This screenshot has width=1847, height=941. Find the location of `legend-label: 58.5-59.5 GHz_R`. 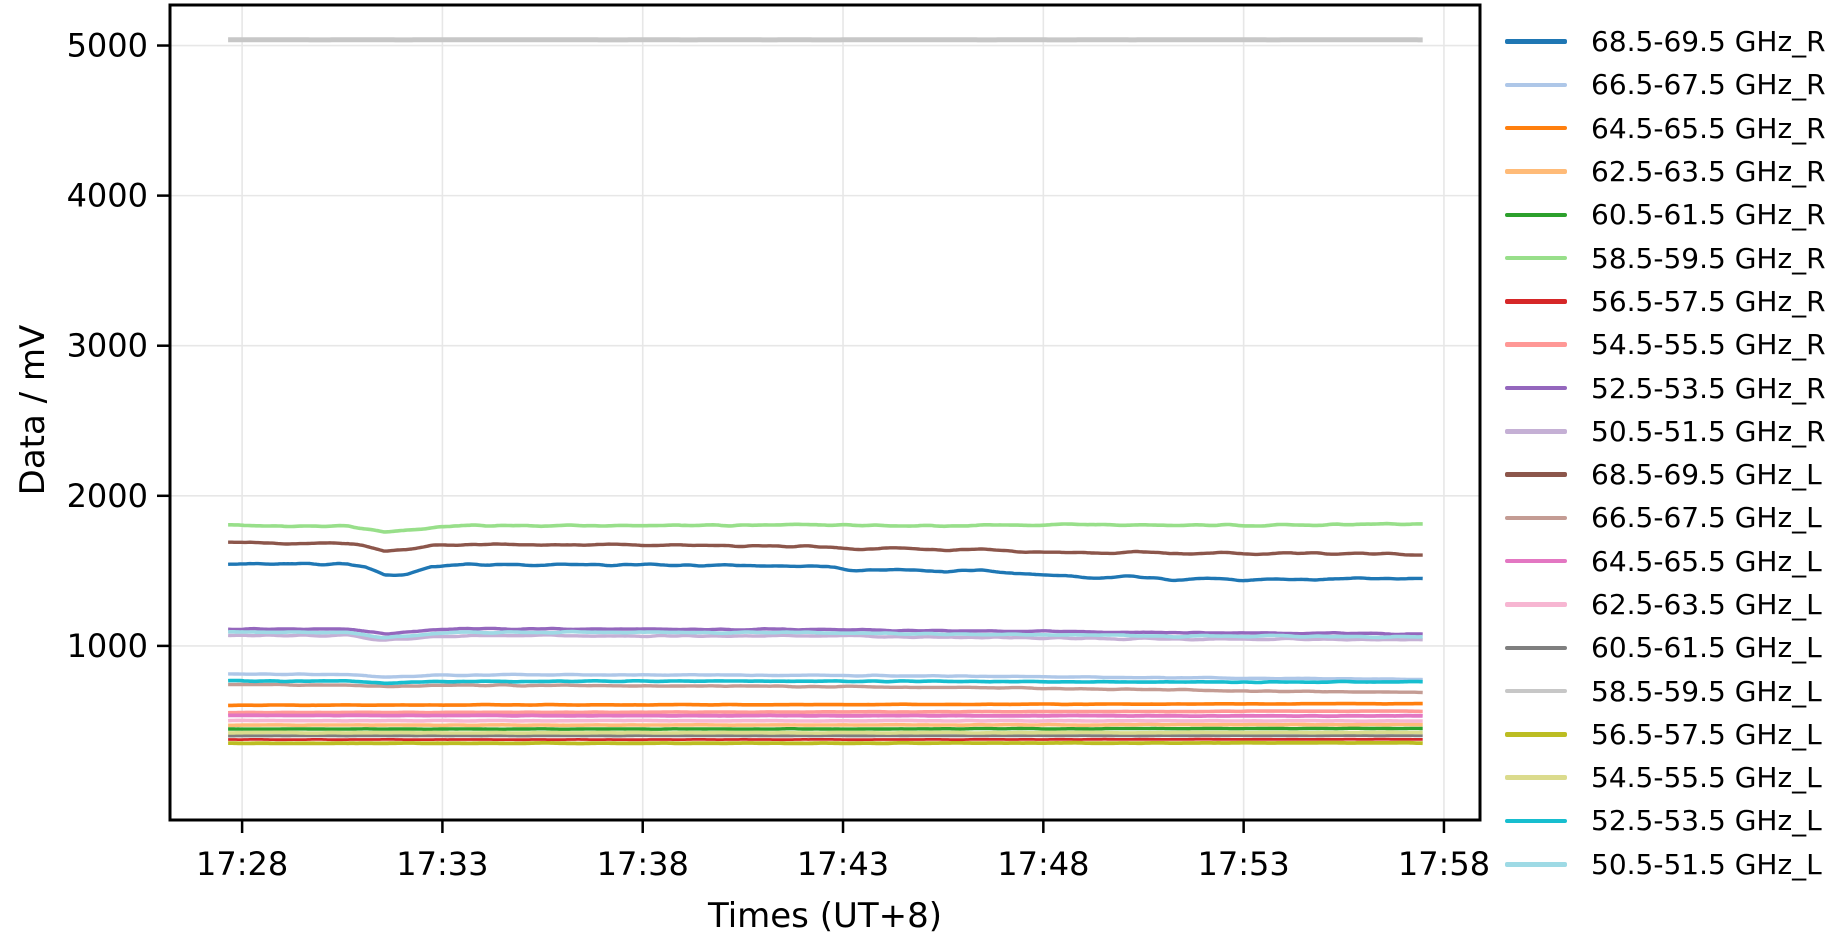

legend-label: 58.5-59.5 GHz_R is located at coordinates (1708, 258).